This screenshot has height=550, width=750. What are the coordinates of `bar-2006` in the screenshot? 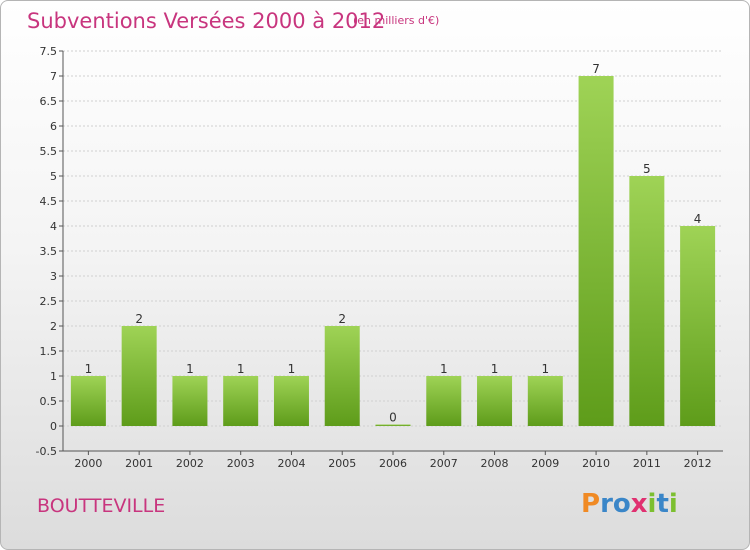 It's located at (393, 425).